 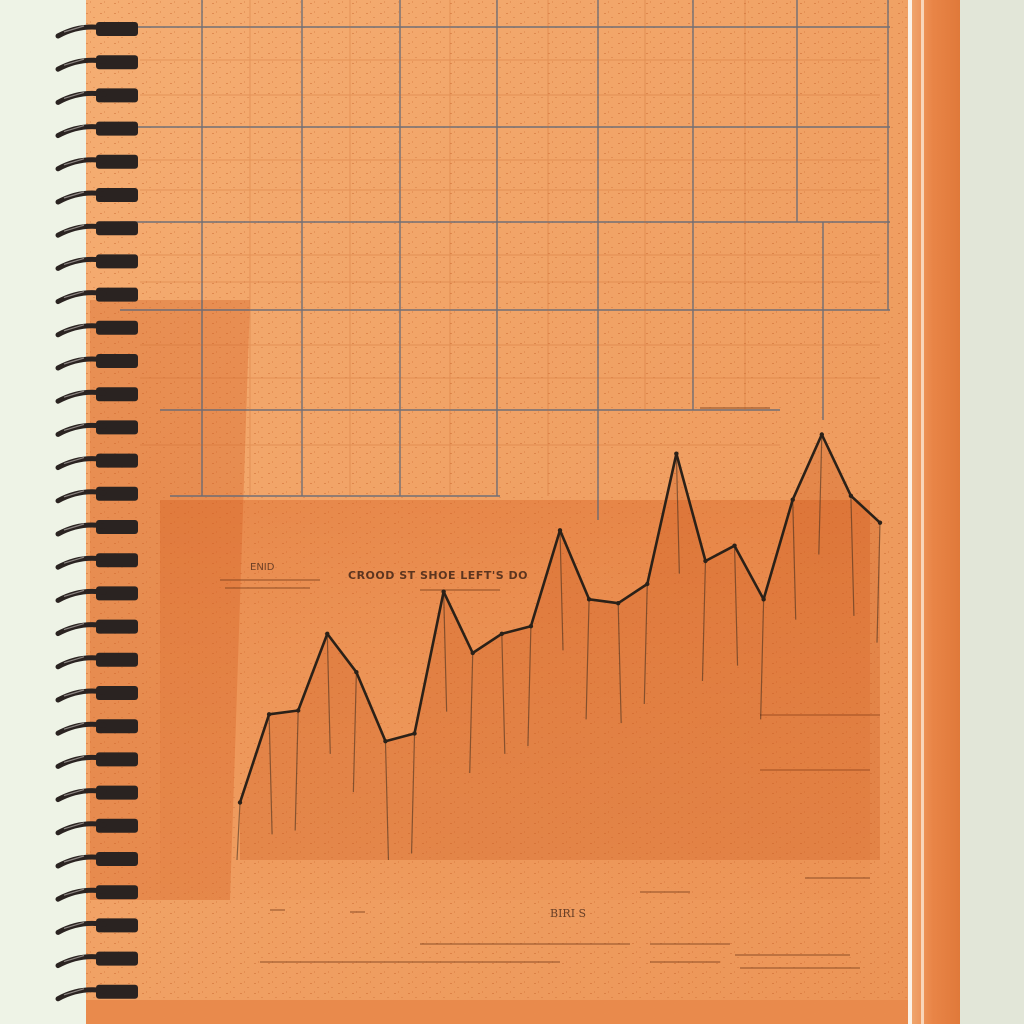 What do you see at coordinates (932, 512) in the screenshot?
I see `cover-edge` at bounding box center [932, 512].